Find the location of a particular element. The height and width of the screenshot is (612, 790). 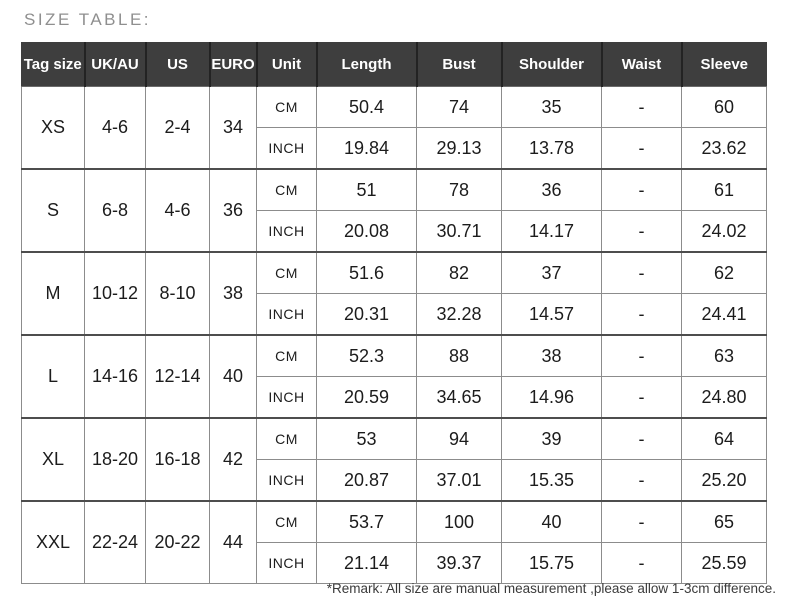

euro-cell: 36 is located at coordinates (233, 210).